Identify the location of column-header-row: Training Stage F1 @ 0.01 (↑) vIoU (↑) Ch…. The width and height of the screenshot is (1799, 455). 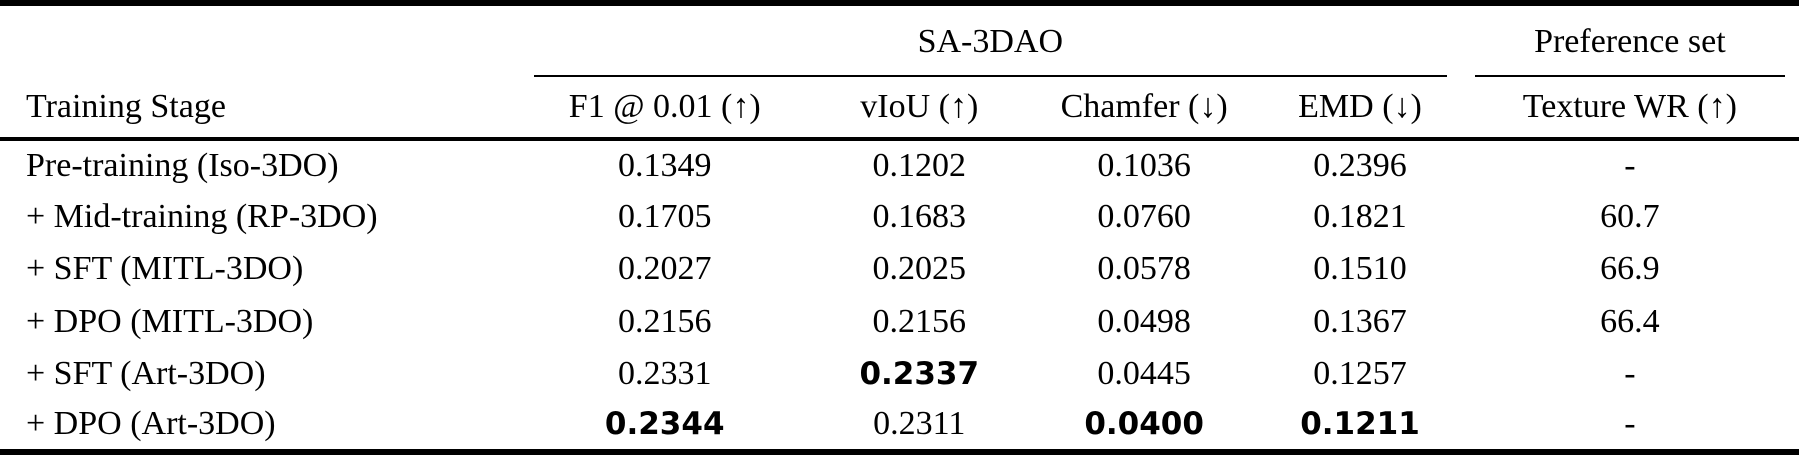
(899, 108).